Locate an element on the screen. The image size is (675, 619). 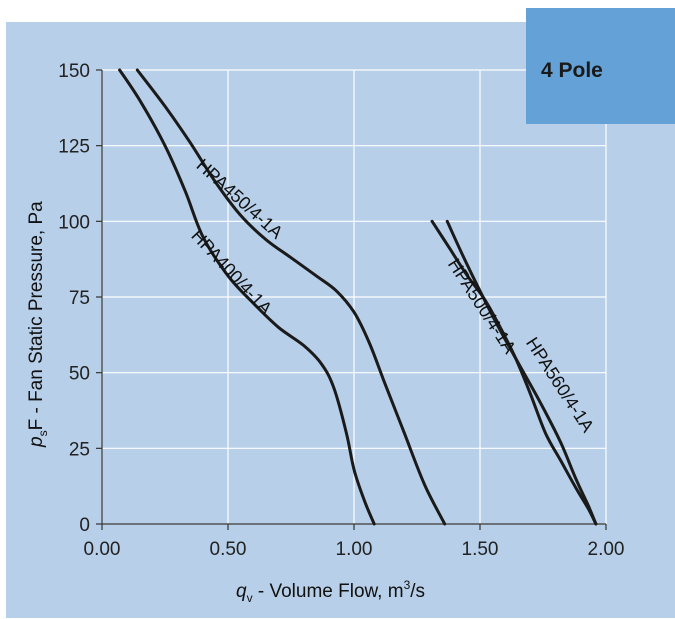
x-axis-title: qv - Volume Flow, m3/s is located at coordinates (330, 591).